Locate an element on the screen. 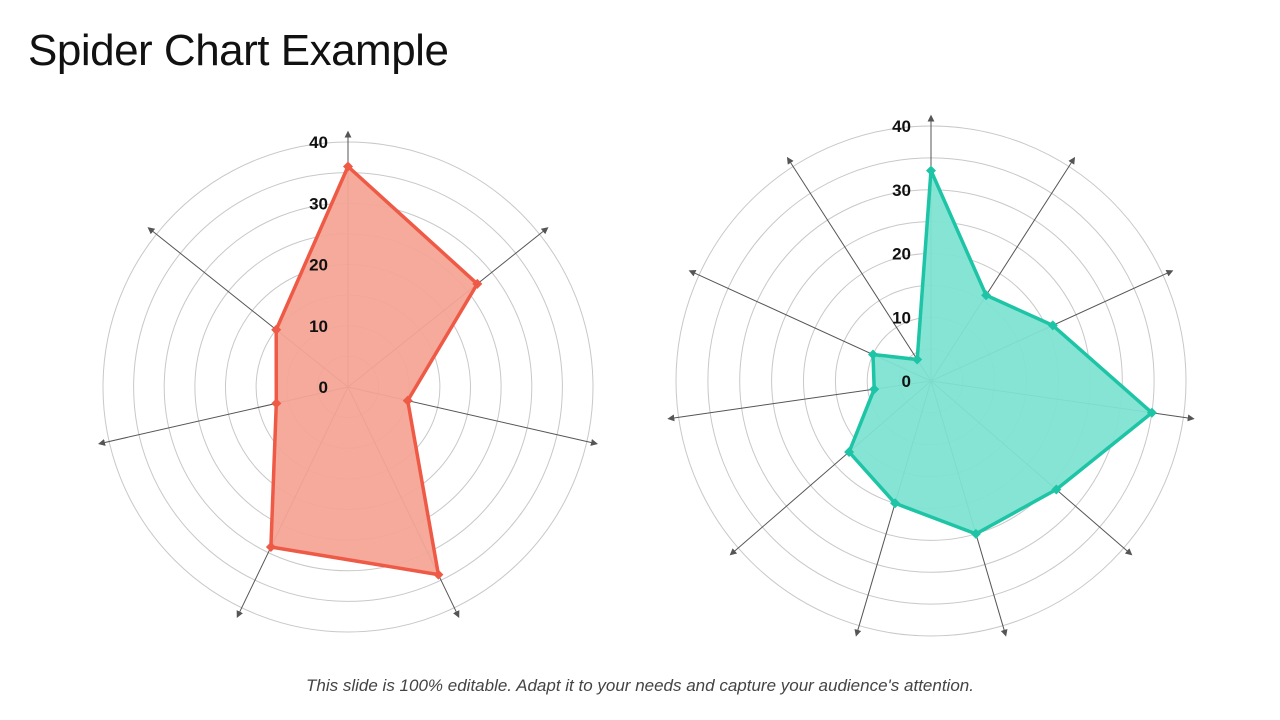 The image size is (1280, 720). axis-line is located at coordinates (859, 269).